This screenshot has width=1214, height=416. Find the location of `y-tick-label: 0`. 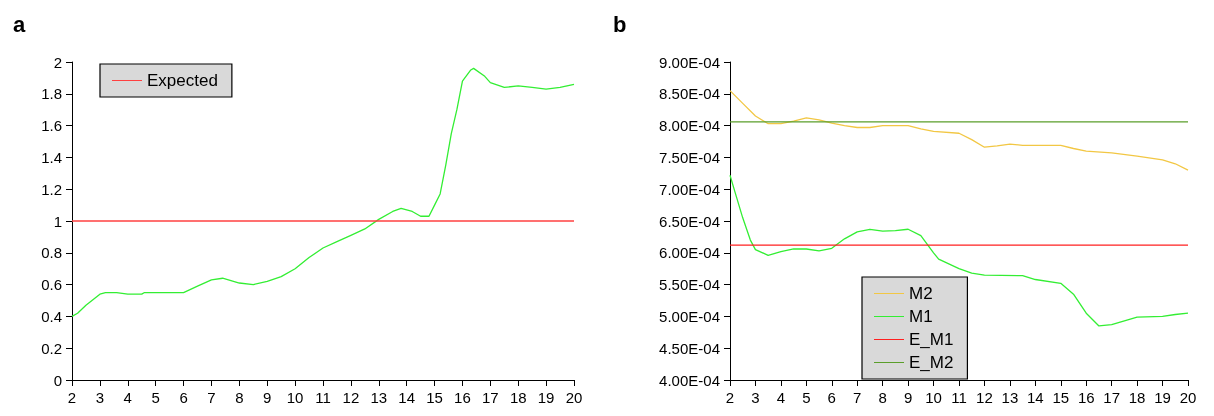

y-tick-label: 0 is located at coordinates (57, 380).